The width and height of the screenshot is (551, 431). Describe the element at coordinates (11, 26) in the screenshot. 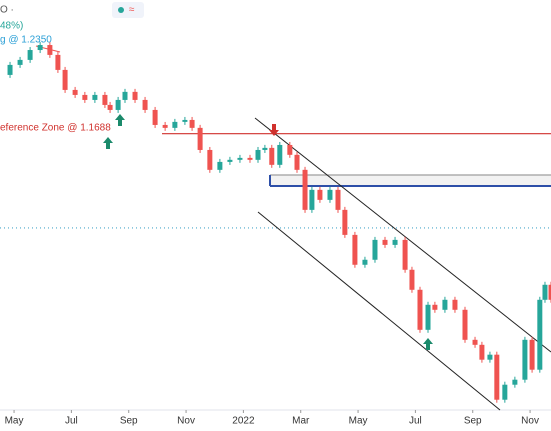

I see `change-label: 48%)` at that location.